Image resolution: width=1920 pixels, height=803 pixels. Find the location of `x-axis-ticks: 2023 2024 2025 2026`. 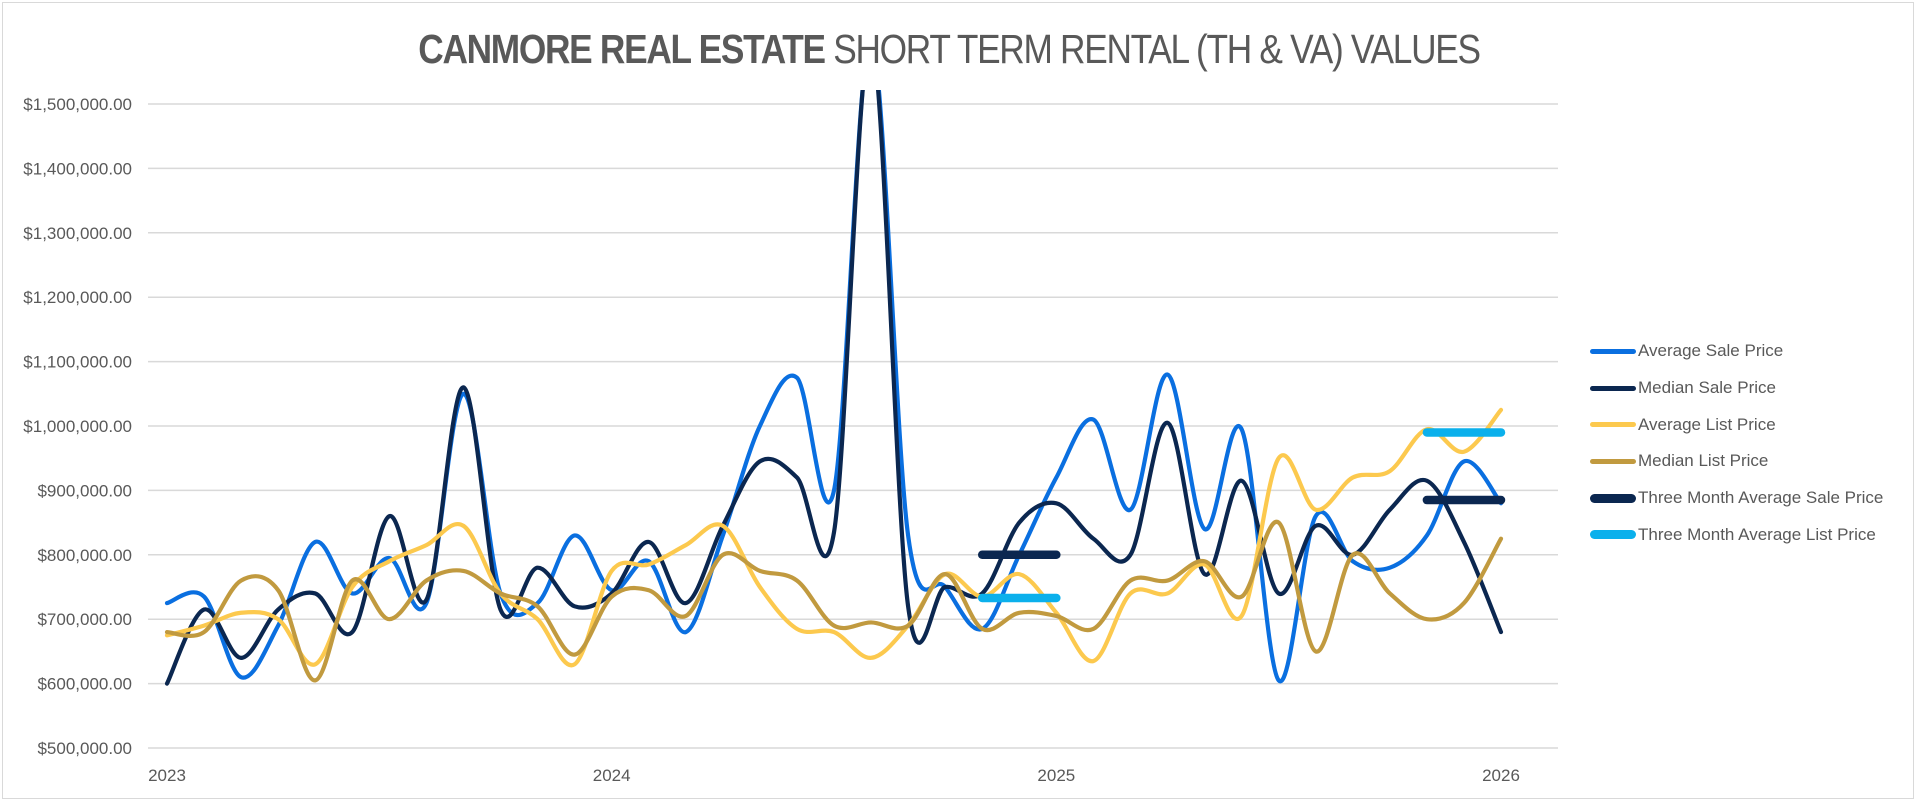

x-axis-ticks: 2023 2024 2025 2026 is located at coordinates (834, 775).